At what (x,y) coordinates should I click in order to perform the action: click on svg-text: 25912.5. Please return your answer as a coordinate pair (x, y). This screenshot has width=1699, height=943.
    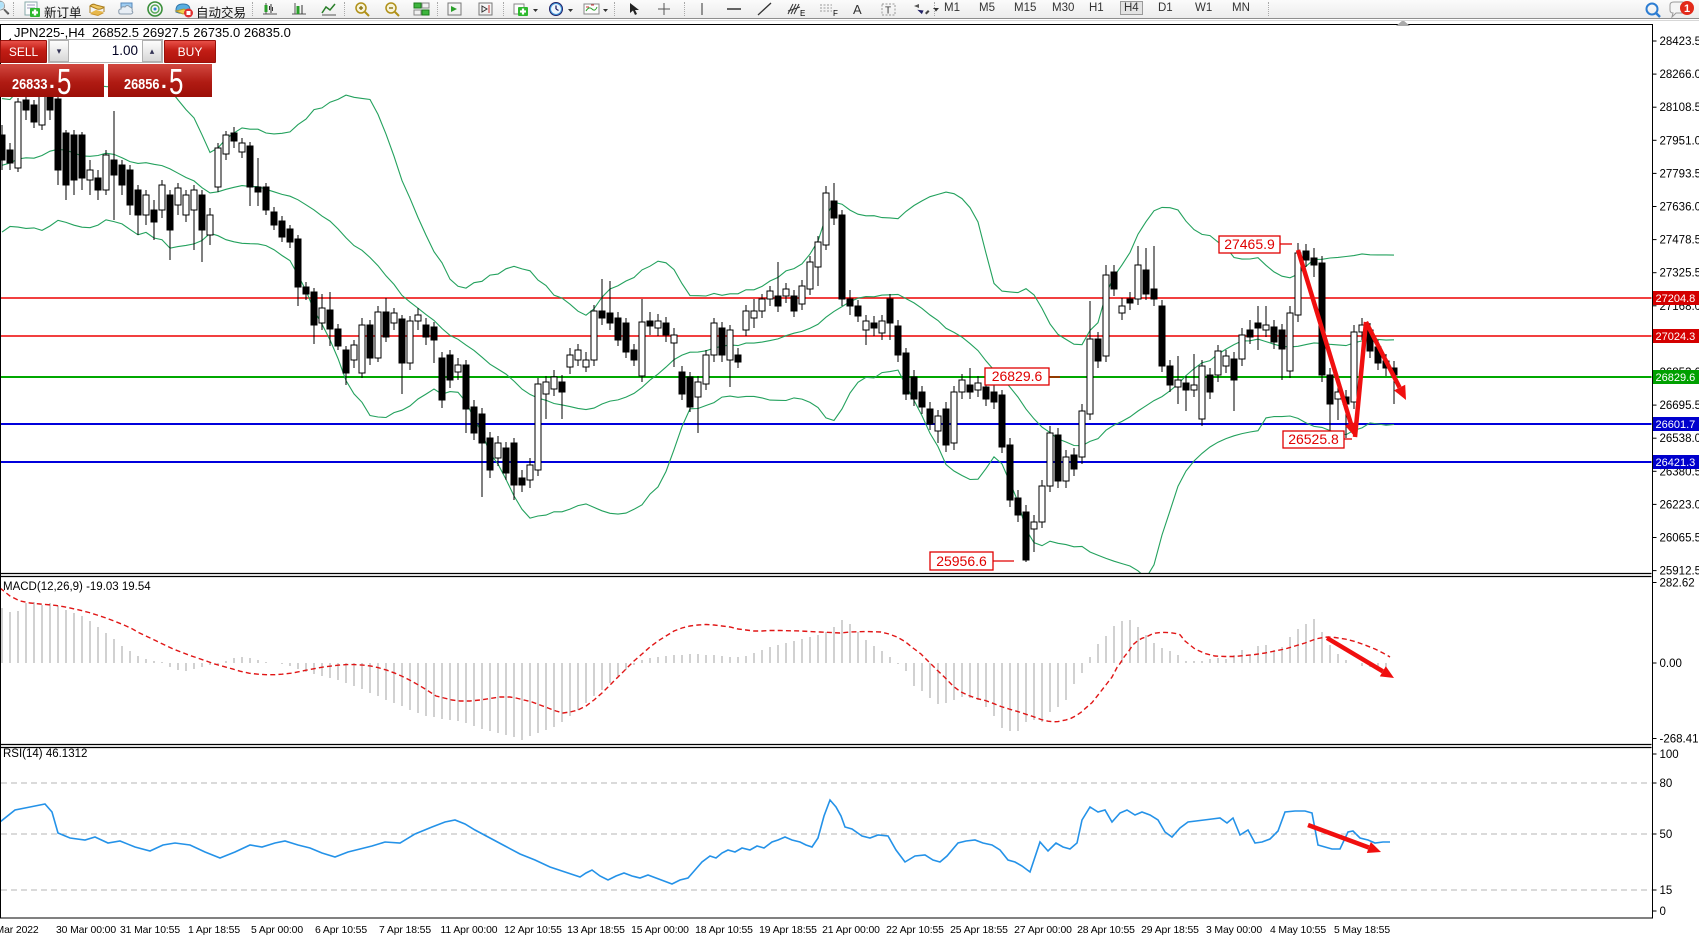
    Looking at the image, I should click on (1679, 572).